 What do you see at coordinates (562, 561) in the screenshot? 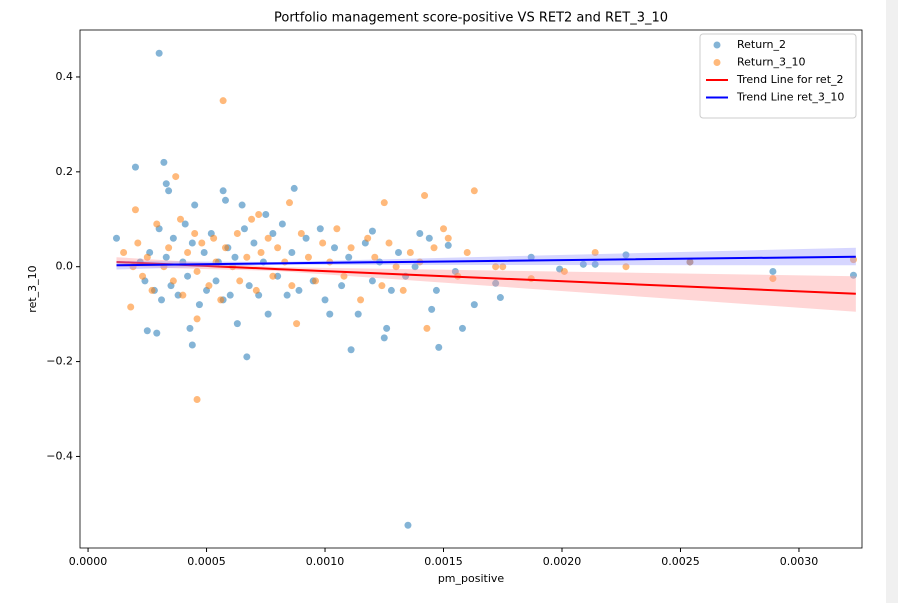
I see `x-tick-label: 0.0020` at bounding box center [562, 561].